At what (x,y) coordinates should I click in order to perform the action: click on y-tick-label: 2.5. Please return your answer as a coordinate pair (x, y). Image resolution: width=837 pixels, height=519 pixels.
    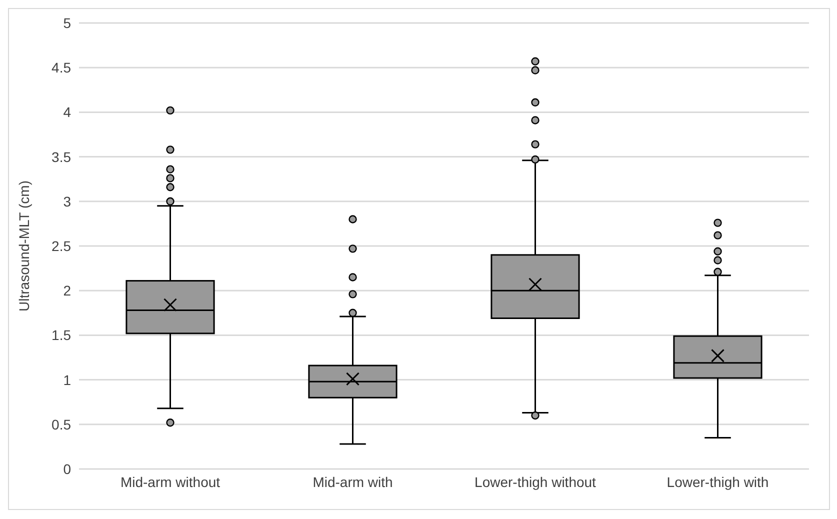
    Looking at the image, I should click on (62, 246).